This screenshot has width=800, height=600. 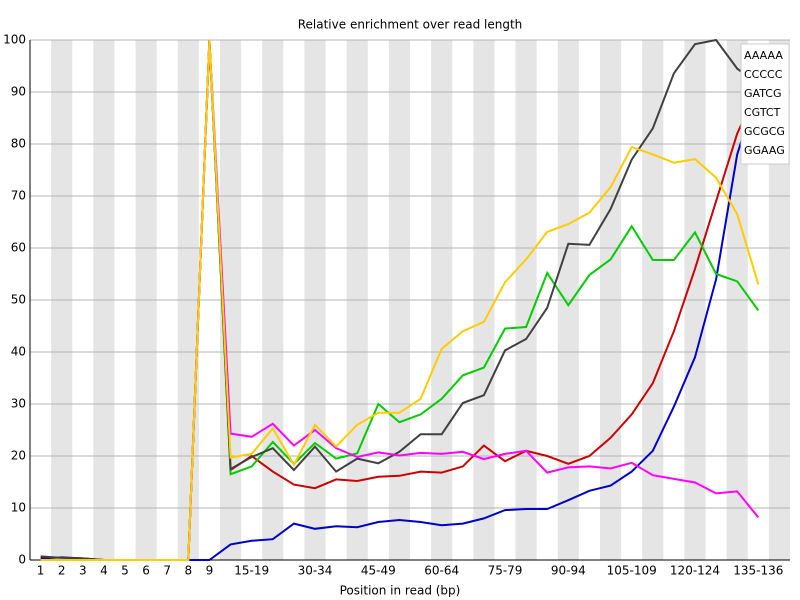 What do you see at coordinates (62, 571) in the screenshot?
I see `x-tick-label: 2` at bounding box center [62, 571].